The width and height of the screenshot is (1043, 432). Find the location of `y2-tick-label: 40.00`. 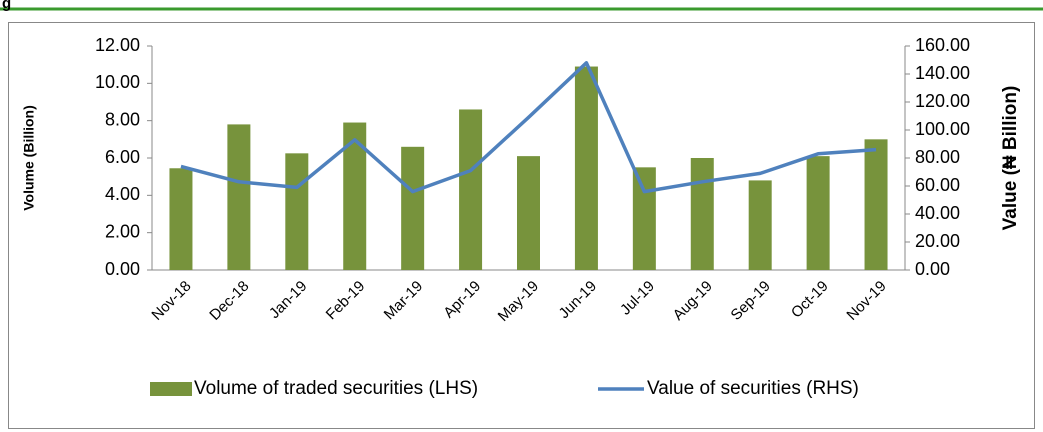

y2-tick-label: 40.00 is located at coordinates (937, 213).